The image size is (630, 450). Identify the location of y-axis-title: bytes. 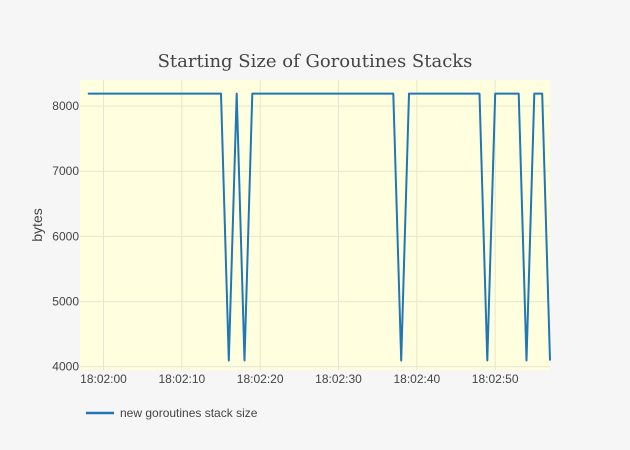
(37, 224).